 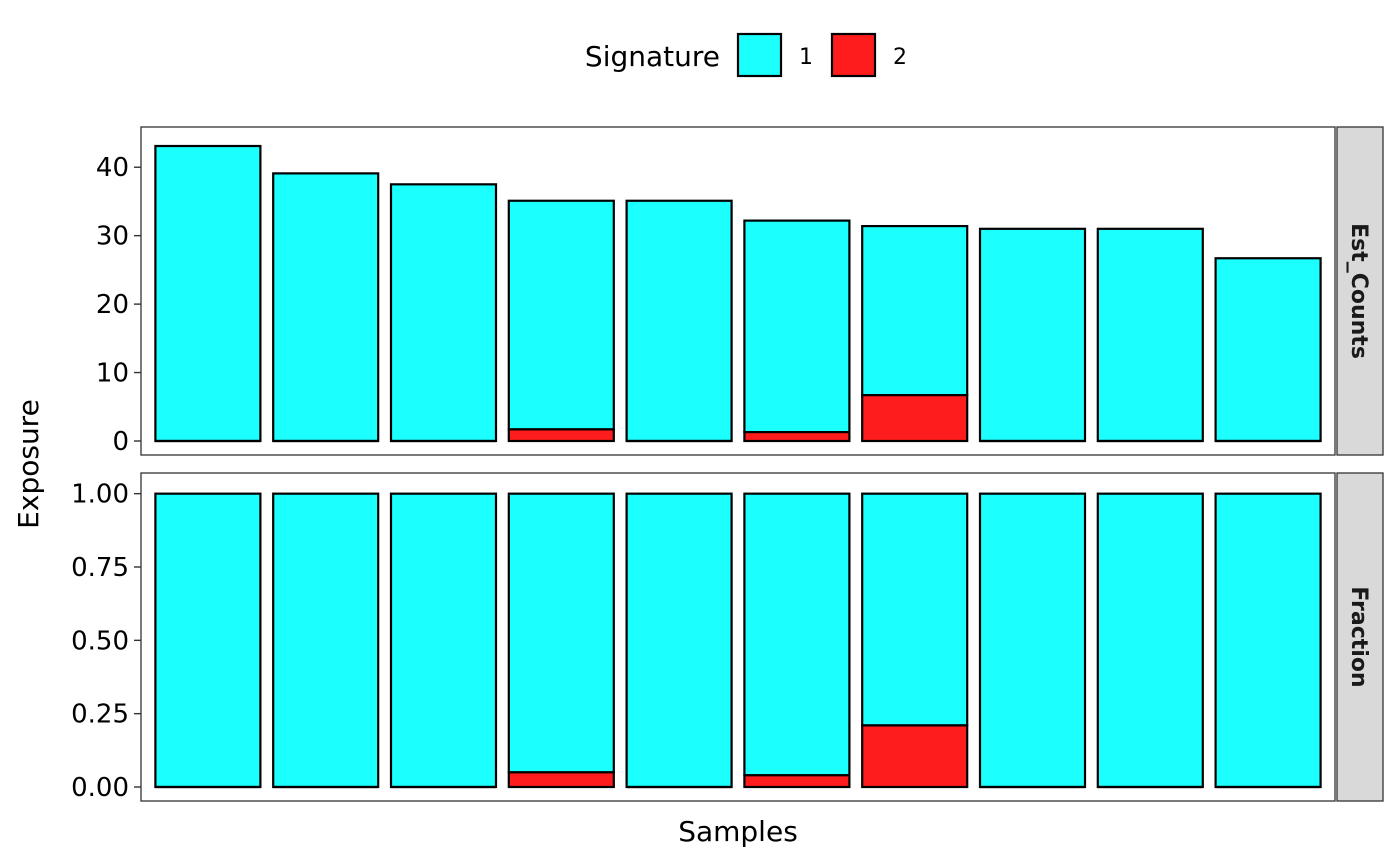 I want to click on legend-label-2: 2, so click(x=900, y=57).